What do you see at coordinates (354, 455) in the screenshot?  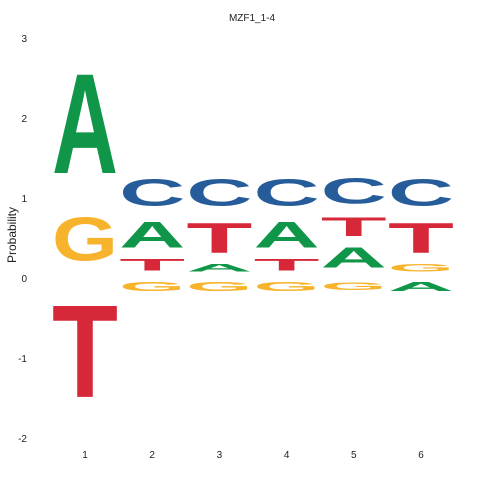 I see `x-tick-label: 5` at bounding box center [354, 455].